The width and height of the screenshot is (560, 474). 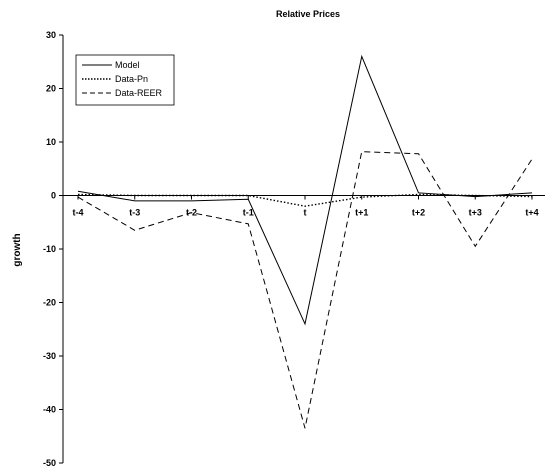 I want to click on chart-title: Relative Prices, so click(x=308, y=14).